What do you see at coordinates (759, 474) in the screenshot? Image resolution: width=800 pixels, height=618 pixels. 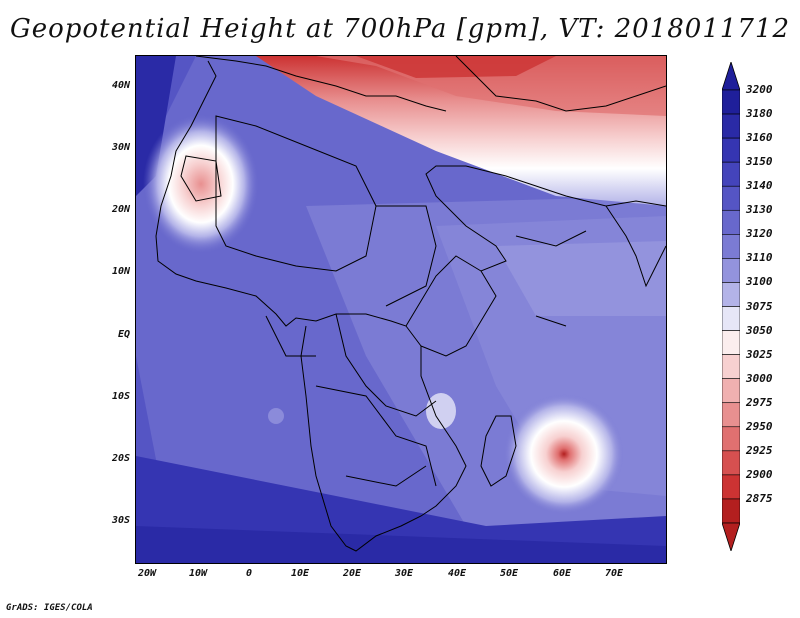 I see `colorbar-label: 2900` at bounding box center [759, 474].